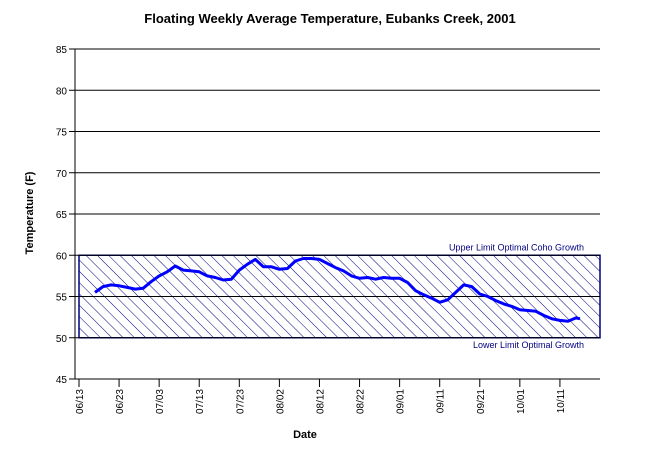  What do you see at coordinates (62, 50) in the screenshot?
I see `y-tick-label: 85` at bounding box center [62, 50].